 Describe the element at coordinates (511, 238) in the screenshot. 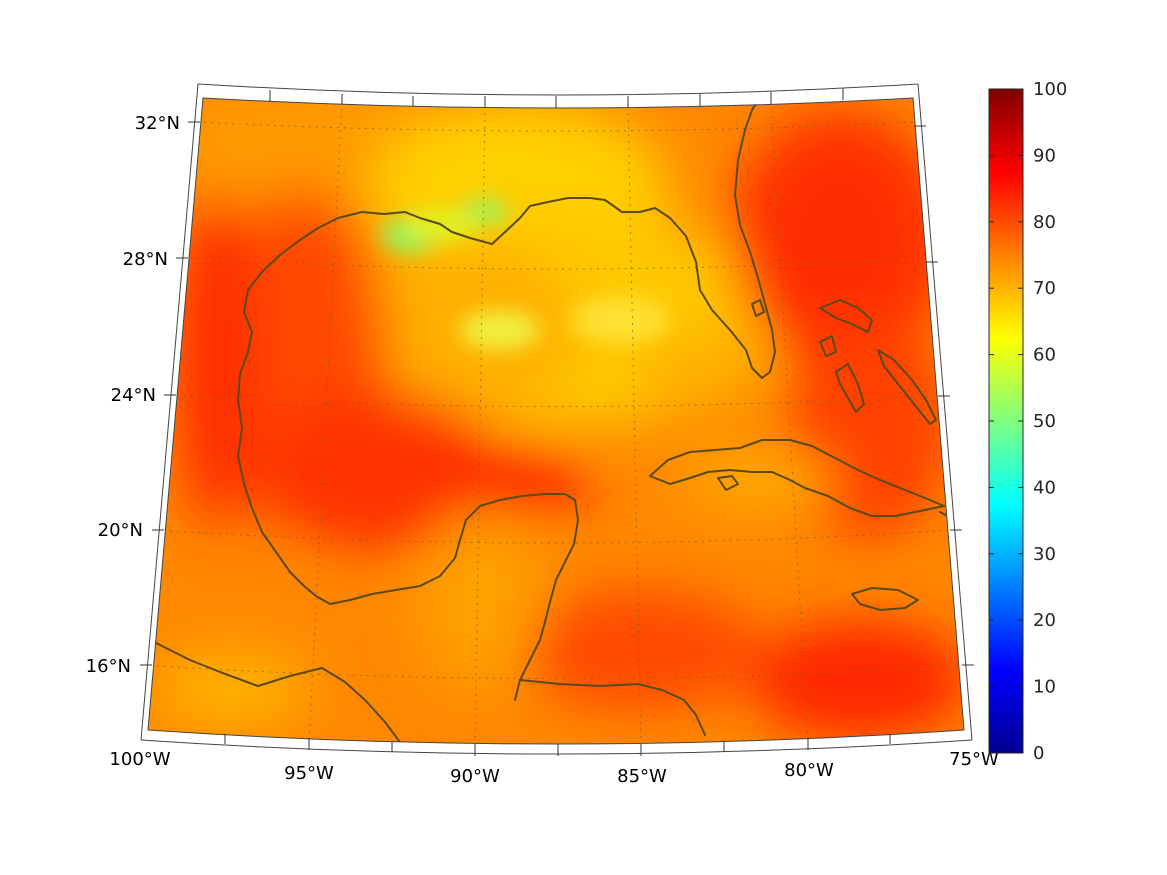

I see `gulf-north-coast` at that location.